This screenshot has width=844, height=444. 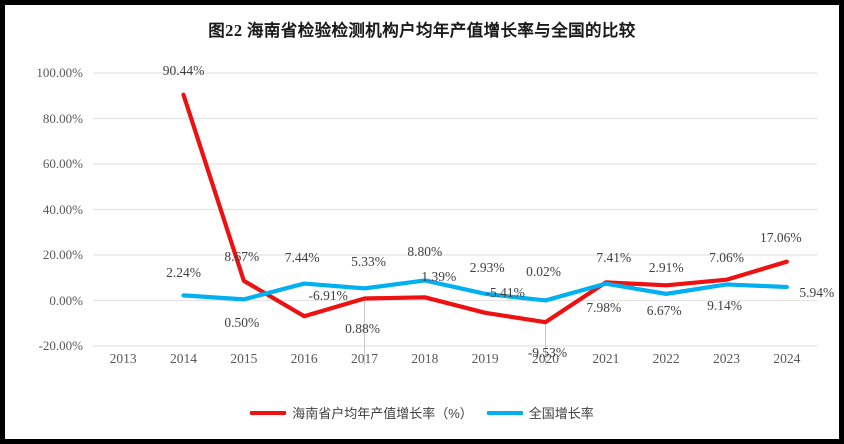 I want to click on legend-item: 全国增长率, so click(x=540, y=412).